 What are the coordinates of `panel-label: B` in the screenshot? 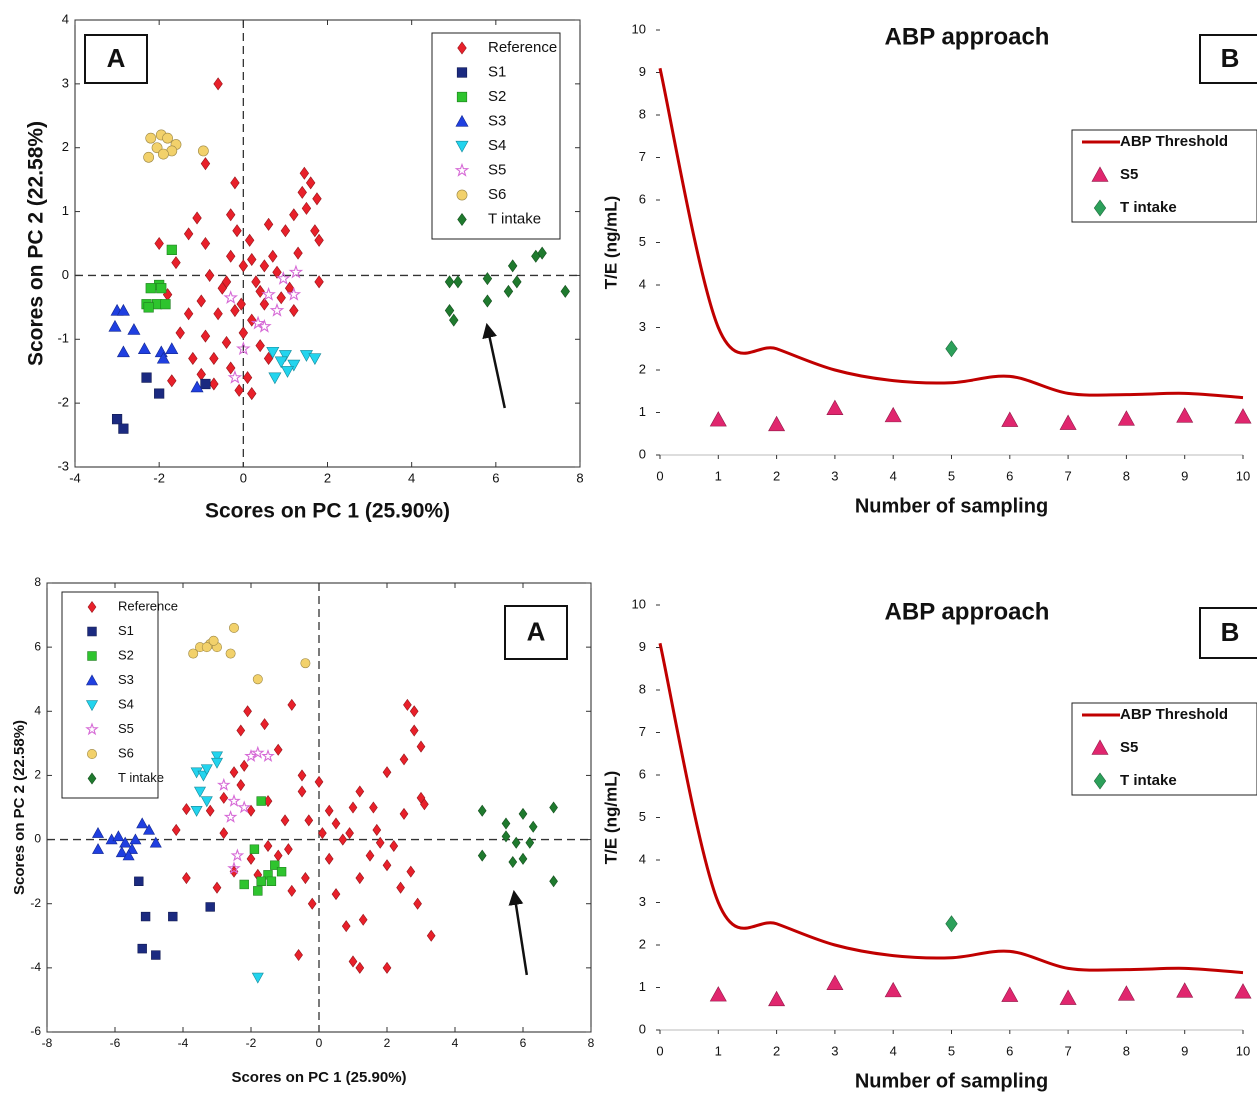 It's located at (1230, 632).